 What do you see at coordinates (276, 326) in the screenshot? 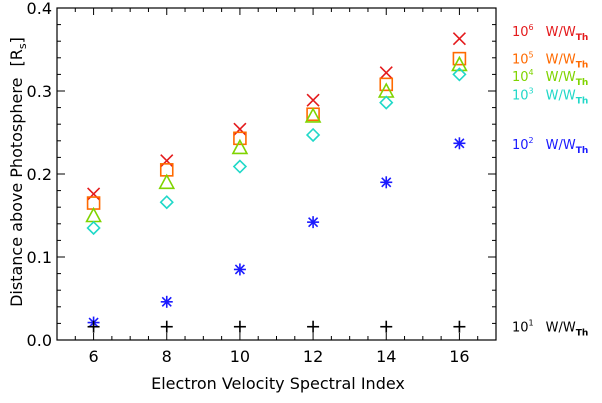
I see `series-1e1` at bounding box center [276, 326].